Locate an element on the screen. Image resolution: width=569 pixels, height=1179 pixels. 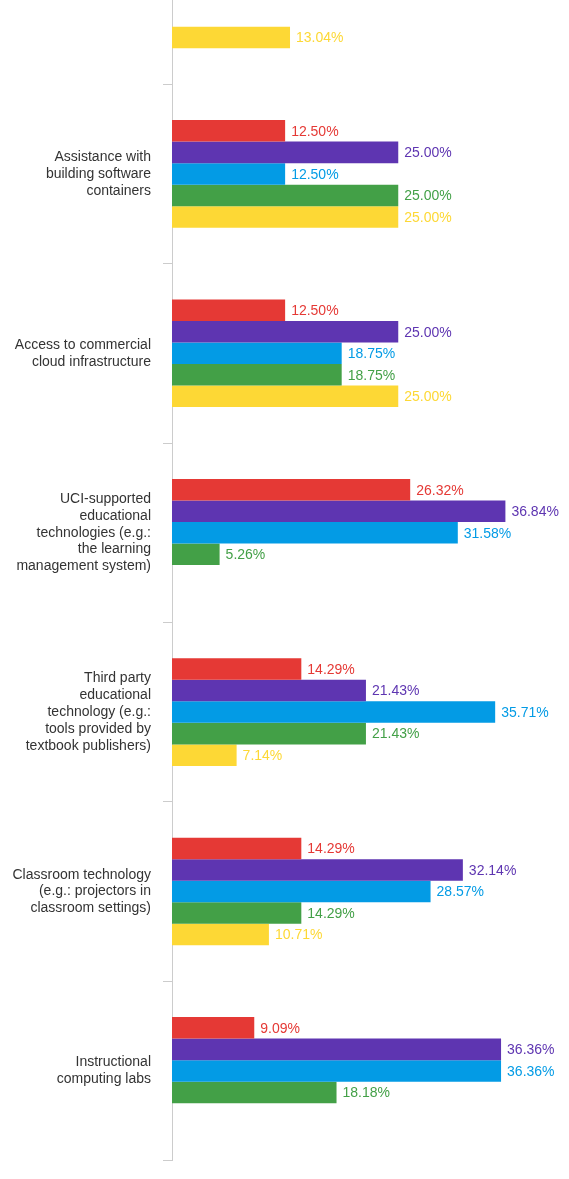
y-tick-label: Access to commercial cloud infrastructure is located at coordinates (83, 352).